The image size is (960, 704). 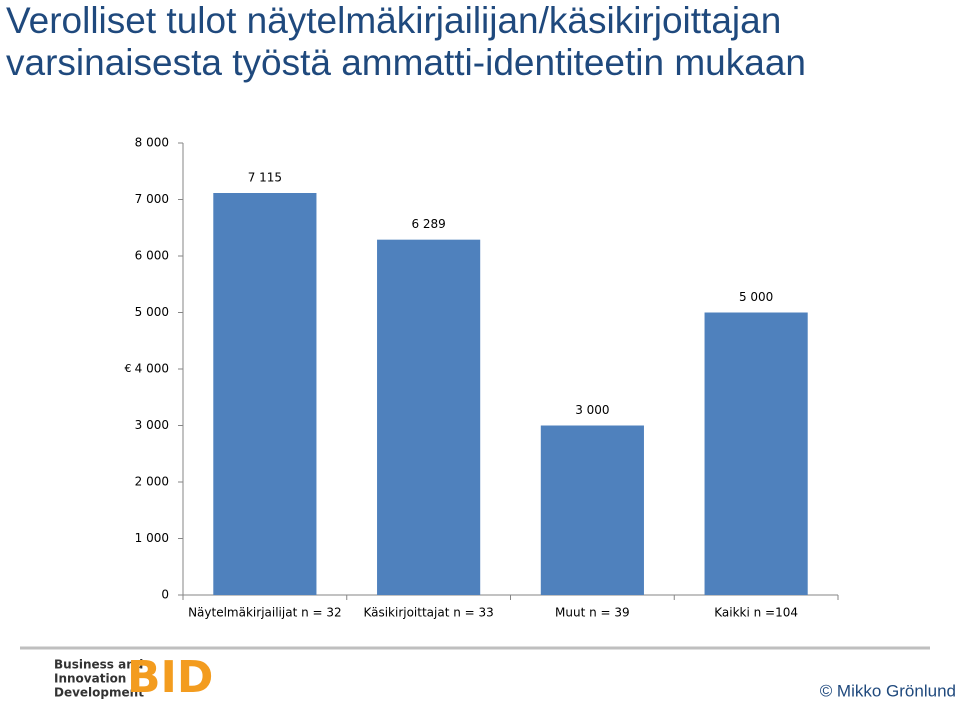 I want to click on y-tick-label: 6 000, so click(x=152, y=256).